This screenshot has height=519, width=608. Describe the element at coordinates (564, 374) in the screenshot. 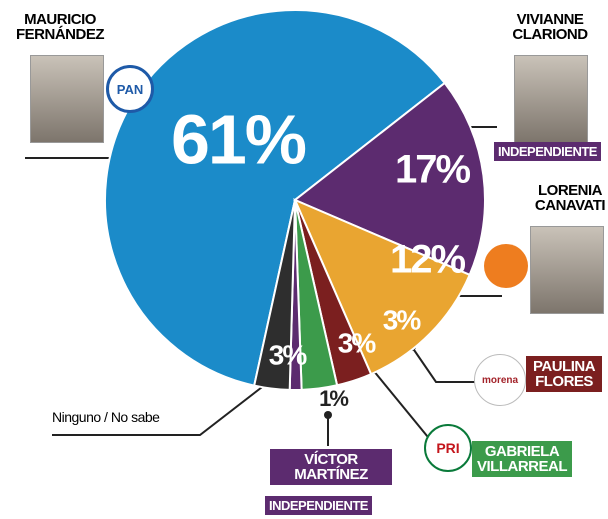

I see `candidate-name: PAULINA FLORES` at that location.